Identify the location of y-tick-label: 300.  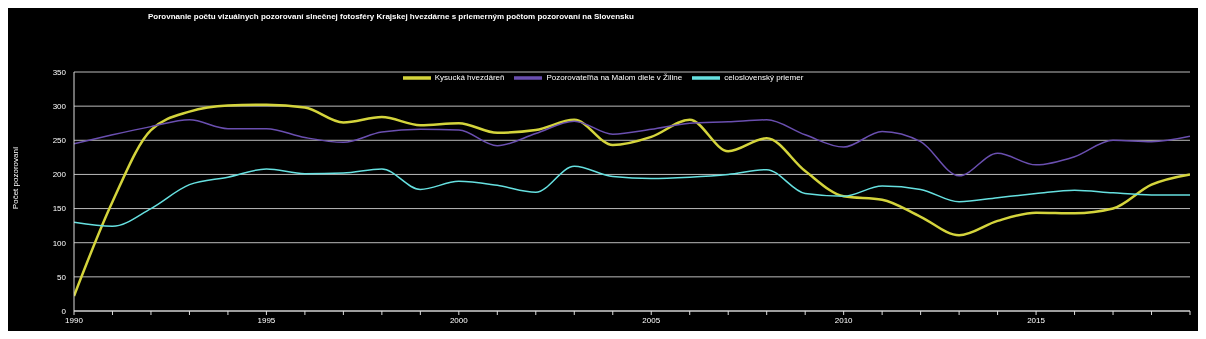
(59, 106).